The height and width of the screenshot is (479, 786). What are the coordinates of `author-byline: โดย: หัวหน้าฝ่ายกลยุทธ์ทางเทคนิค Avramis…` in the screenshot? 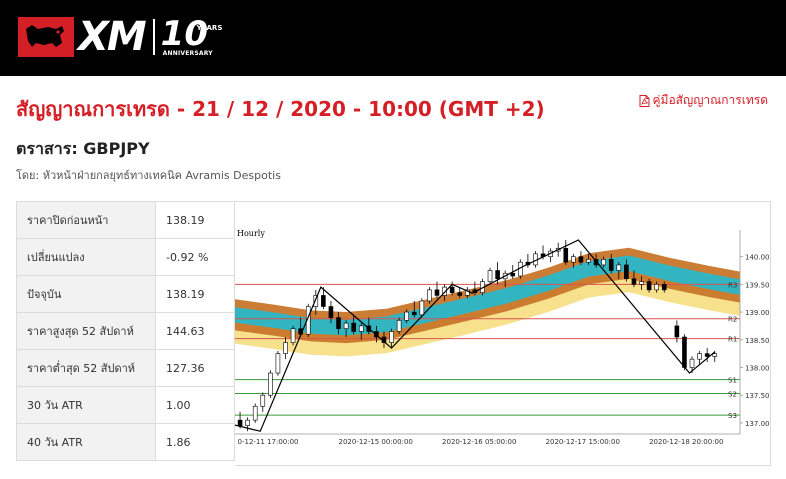 It's located at (148, 175).